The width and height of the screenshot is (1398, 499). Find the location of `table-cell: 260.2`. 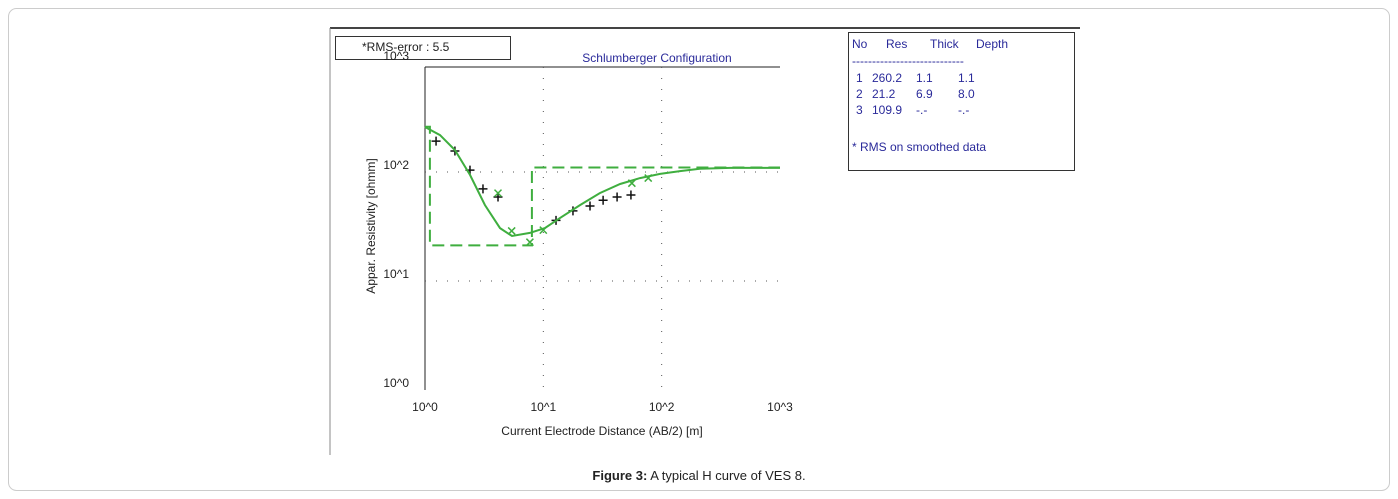

table-cell: 260.2 is located at coordinates (887, 78).